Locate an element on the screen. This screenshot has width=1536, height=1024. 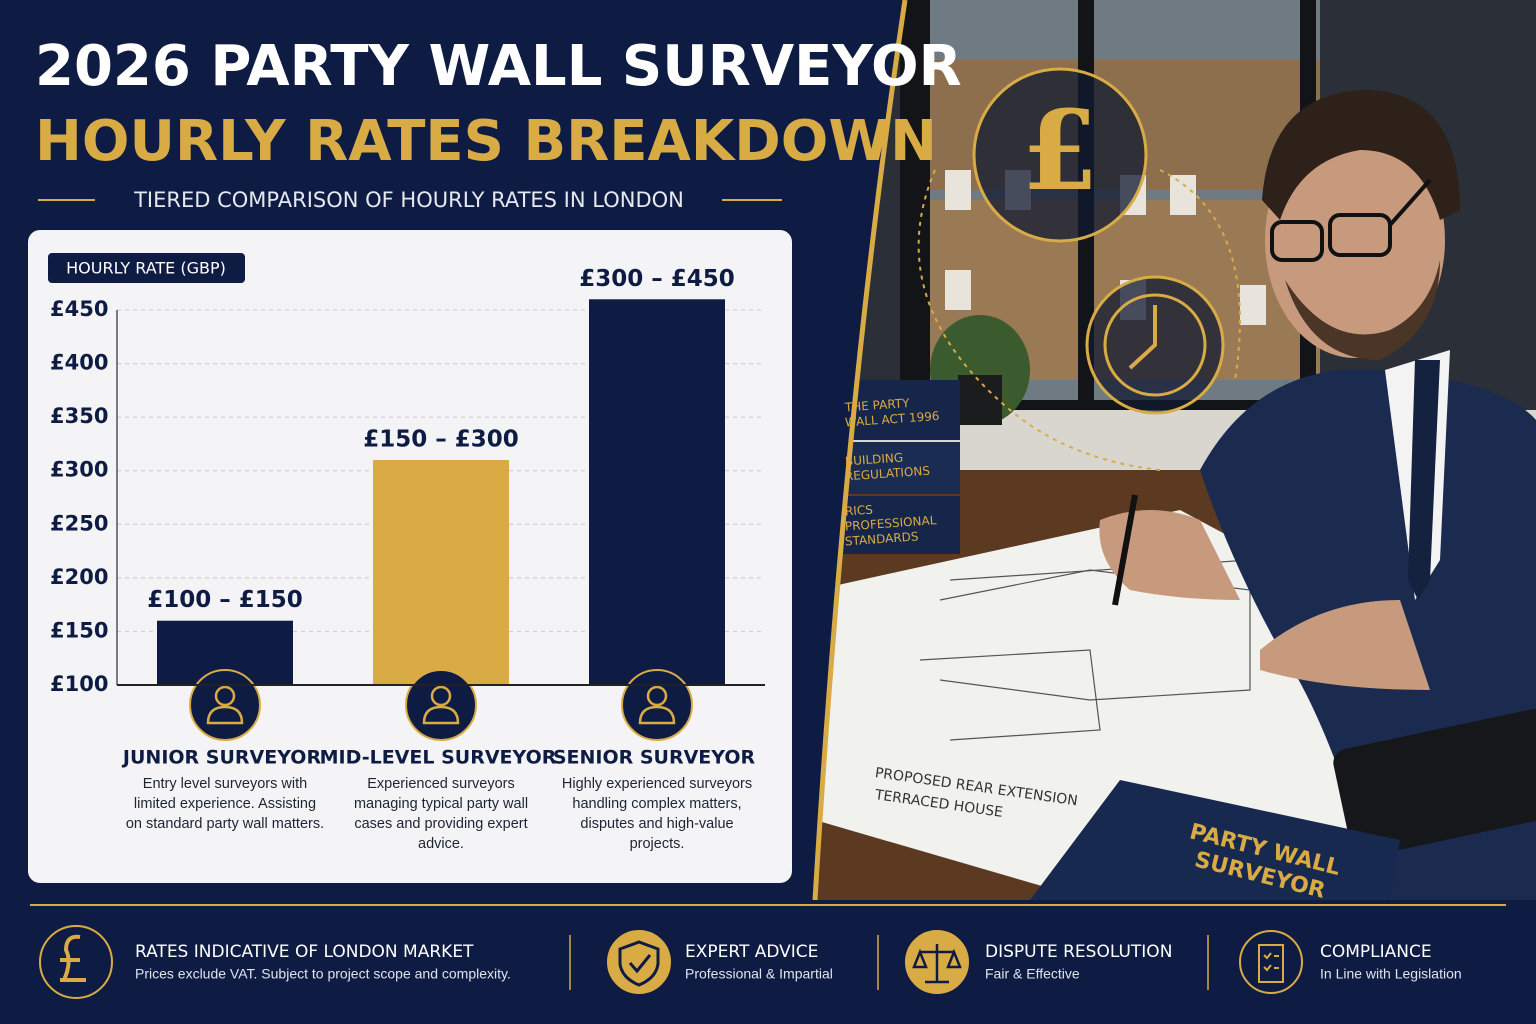
book-spine-text: BUILDING is located at coordinates (873, 459).